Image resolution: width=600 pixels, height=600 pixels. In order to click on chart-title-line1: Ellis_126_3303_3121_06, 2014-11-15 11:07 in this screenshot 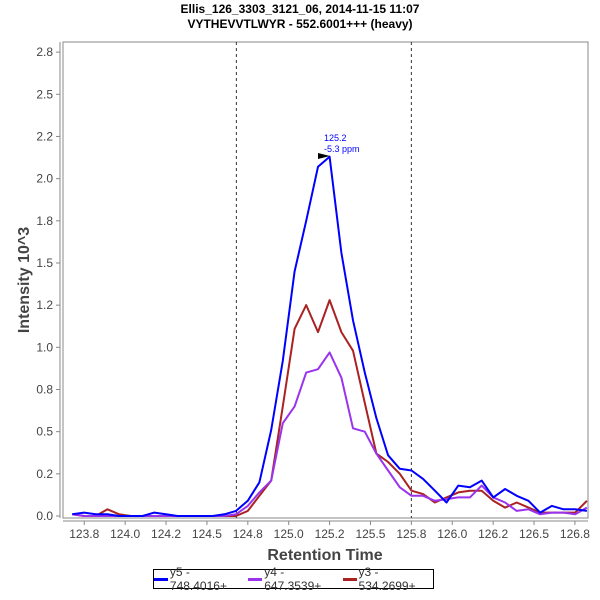, I will do `click(300, 9)`.